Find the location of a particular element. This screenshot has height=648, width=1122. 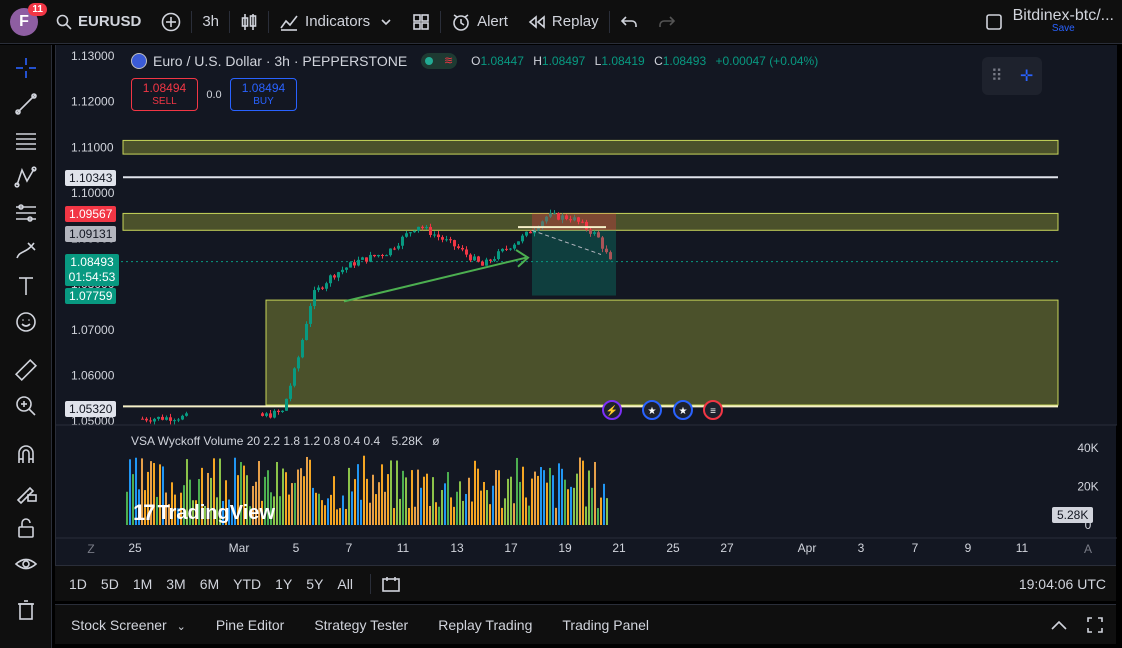

tab-replay-trading: Replay Trading is located at coordinates (485, 624).